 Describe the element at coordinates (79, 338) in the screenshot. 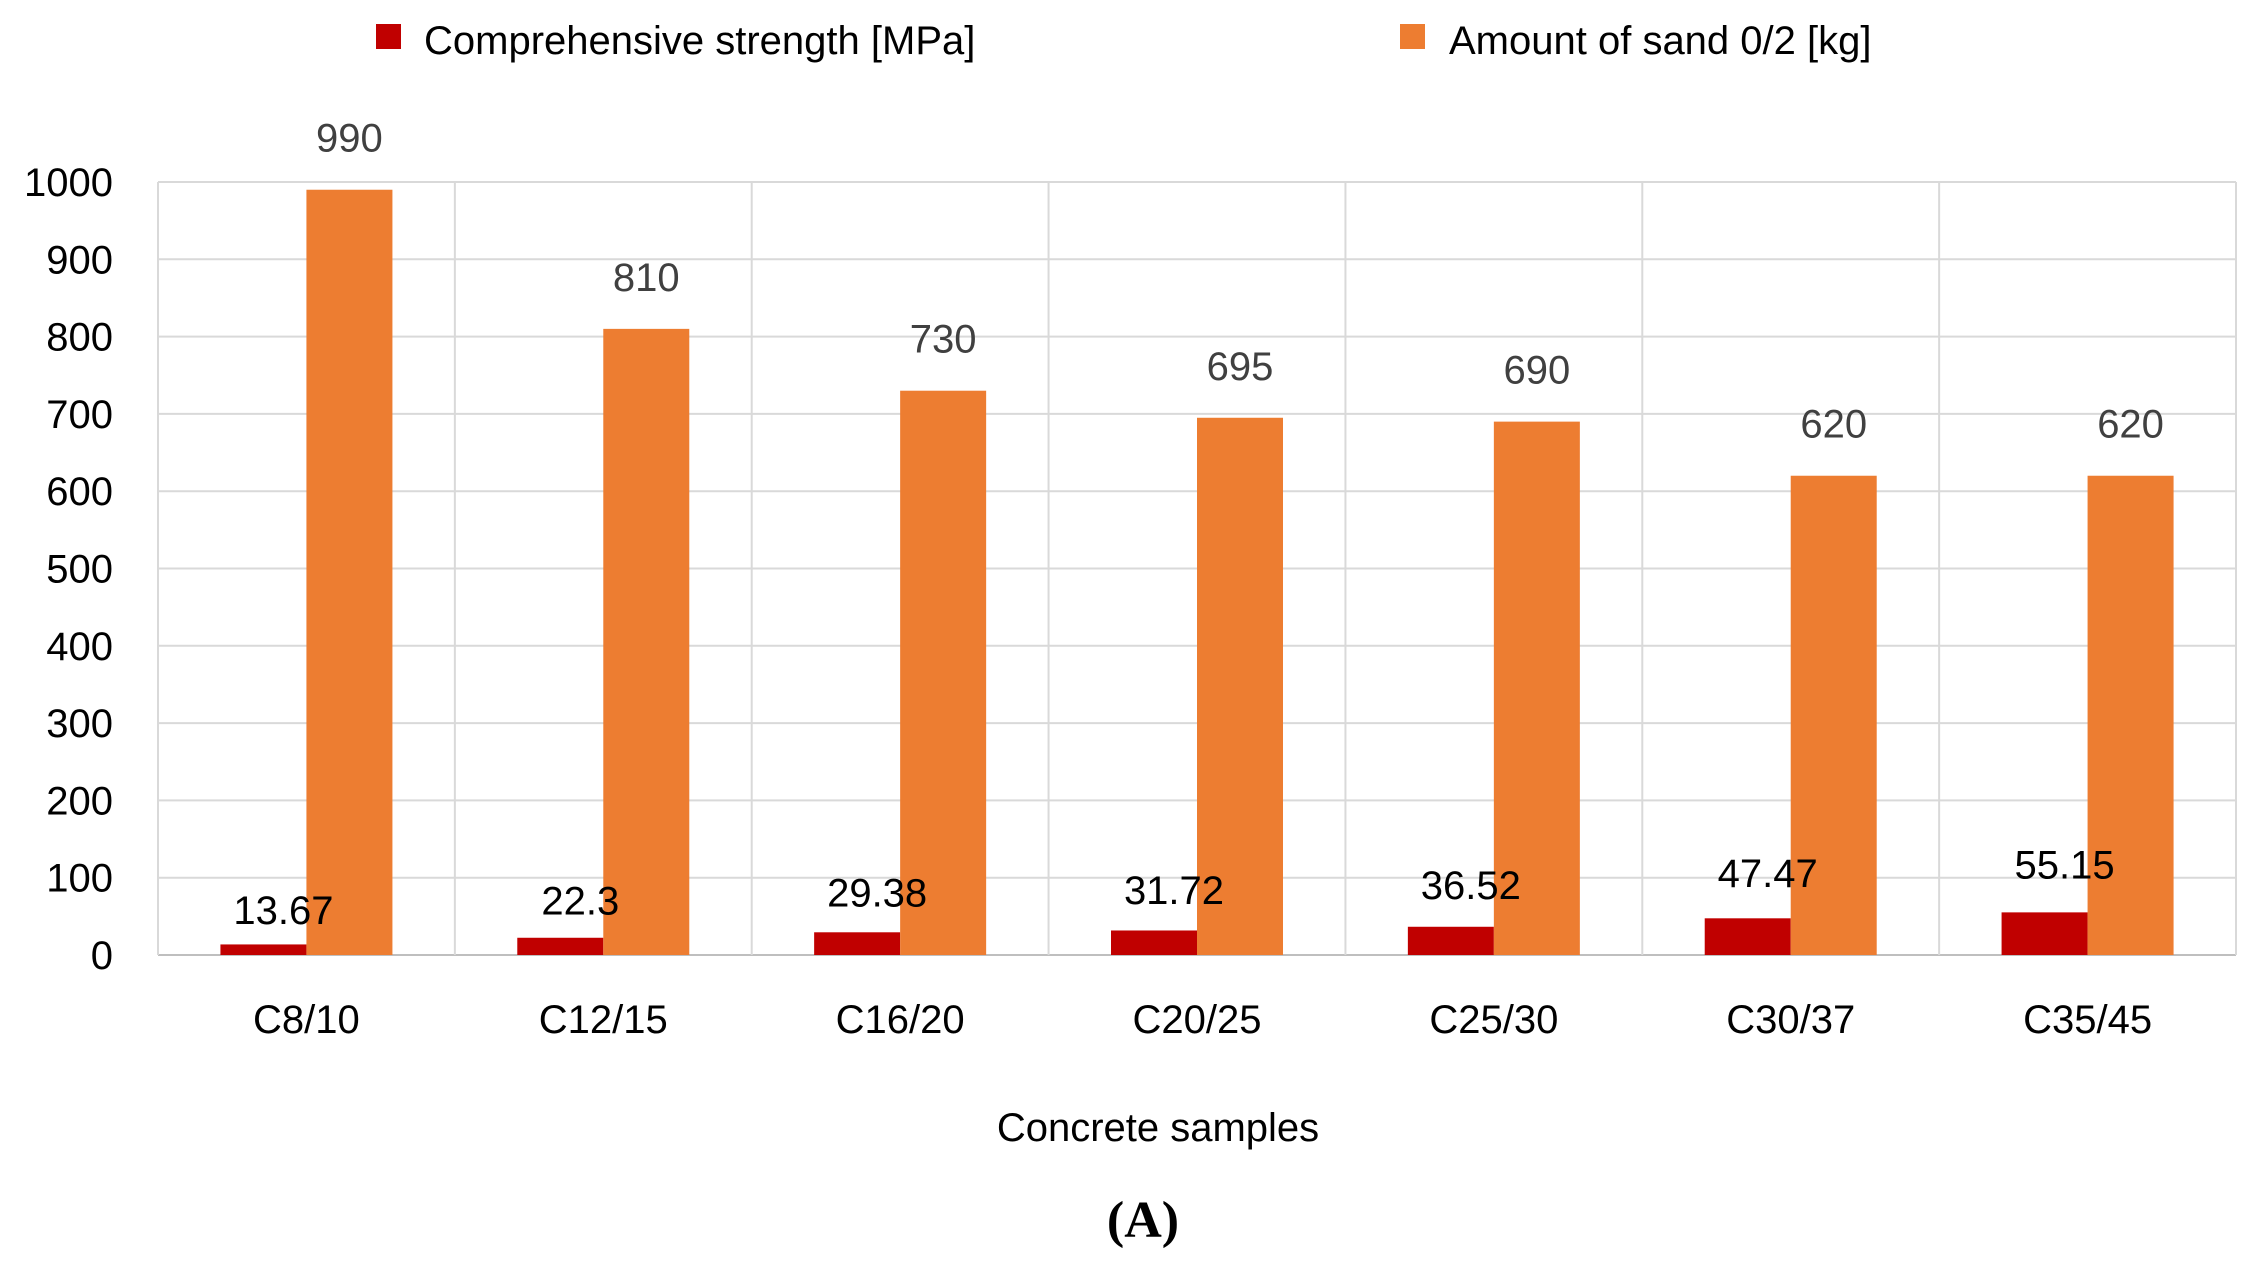

I see `y-tick-label: 800` at that location.